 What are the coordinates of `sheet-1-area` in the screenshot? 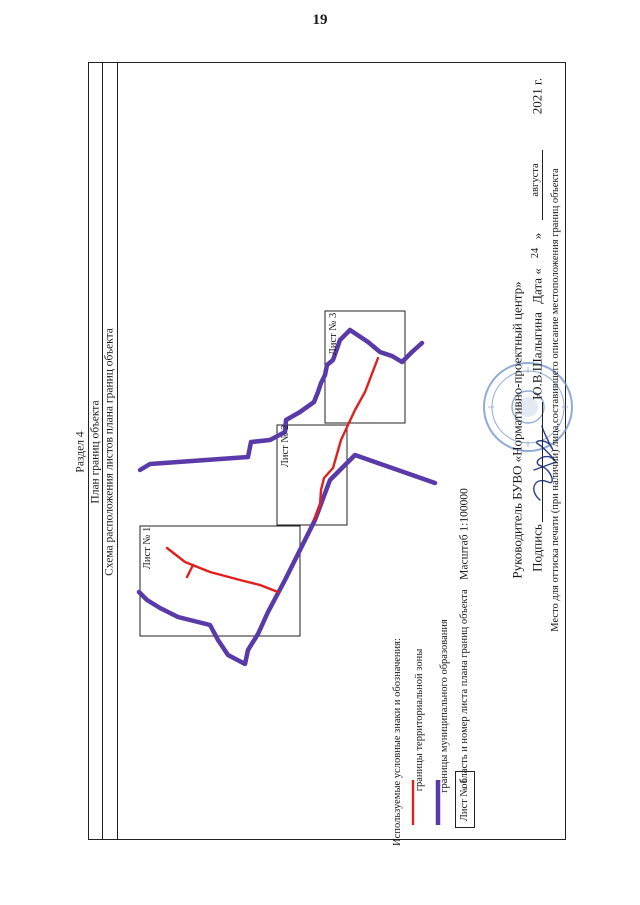 It's located at (220, 581).